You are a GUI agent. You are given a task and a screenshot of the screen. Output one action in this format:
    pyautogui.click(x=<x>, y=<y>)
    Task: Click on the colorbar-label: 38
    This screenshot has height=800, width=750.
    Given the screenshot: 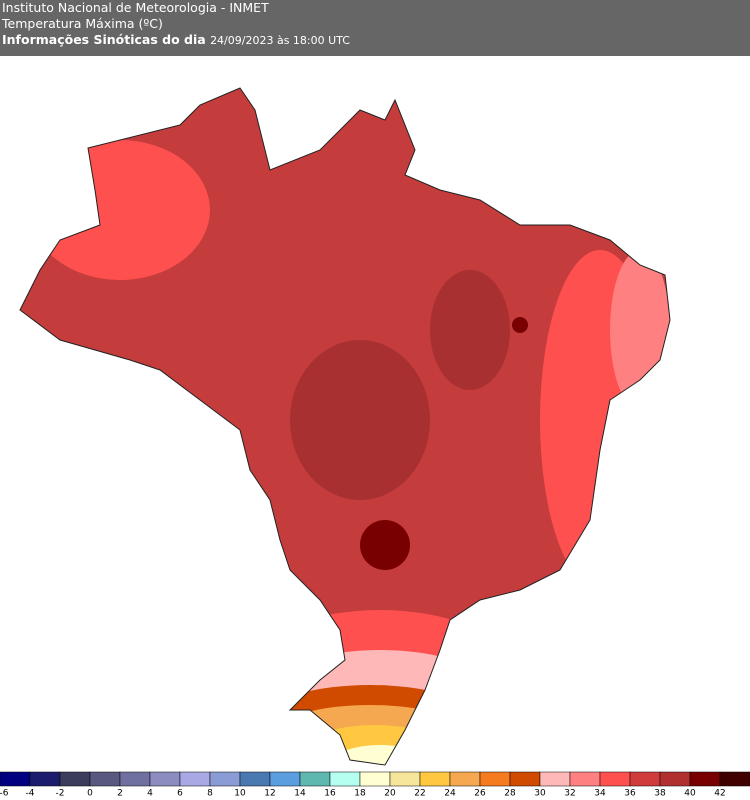 What is the action you would take?
    pyautogui.click(x=660, y=794)
    